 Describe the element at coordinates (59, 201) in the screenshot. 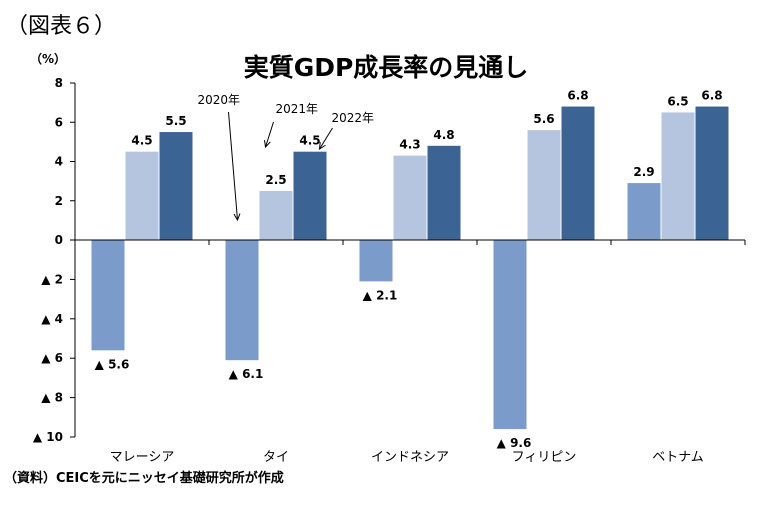

I see `y-tick-label: 2` at that location.